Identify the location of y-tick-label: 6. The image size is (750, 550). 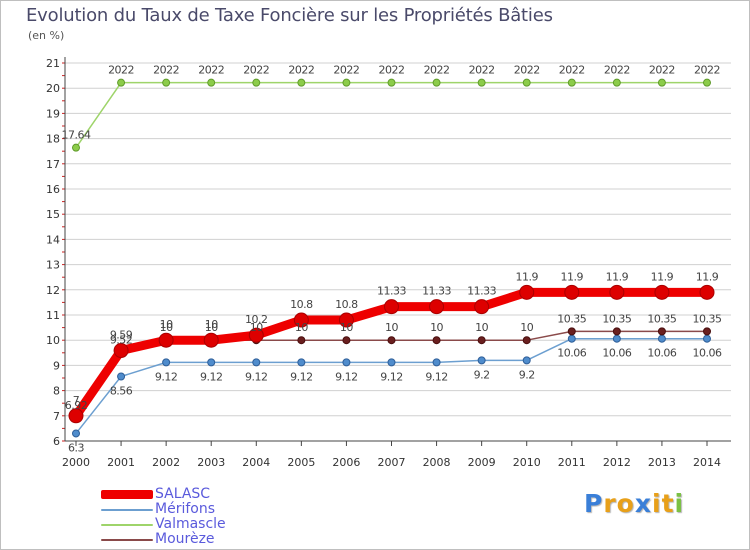
(56, 441).